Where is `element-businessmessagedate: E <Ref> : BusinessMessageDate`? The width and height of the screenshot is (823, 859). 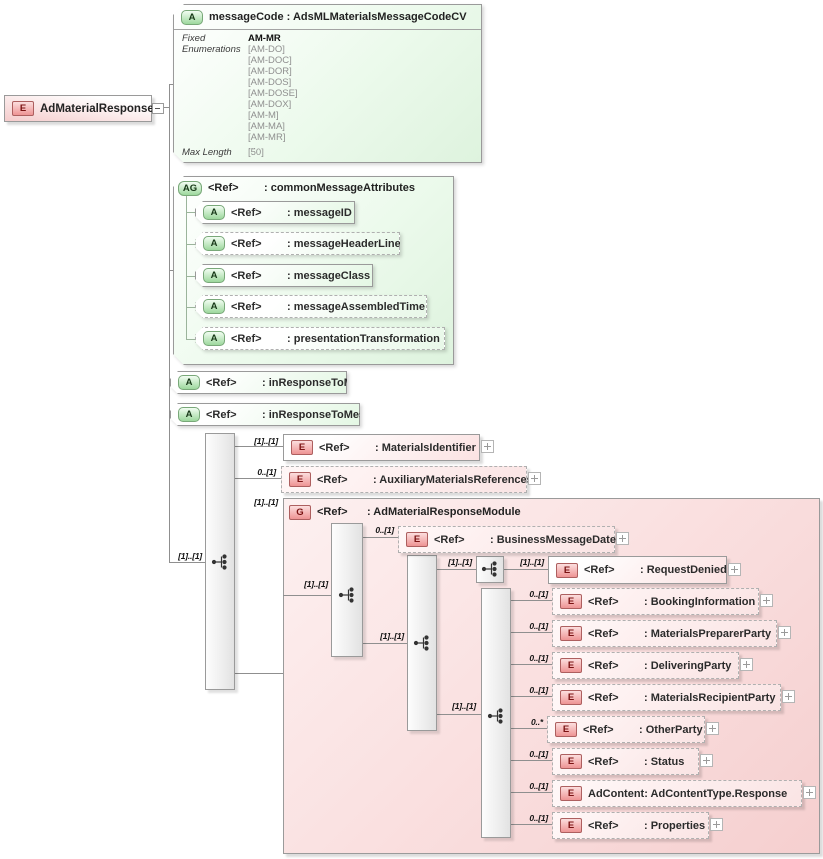
element-businessmessagedate: E <Ref> : BusinessMessageDate is located at coordinates (507, 539).